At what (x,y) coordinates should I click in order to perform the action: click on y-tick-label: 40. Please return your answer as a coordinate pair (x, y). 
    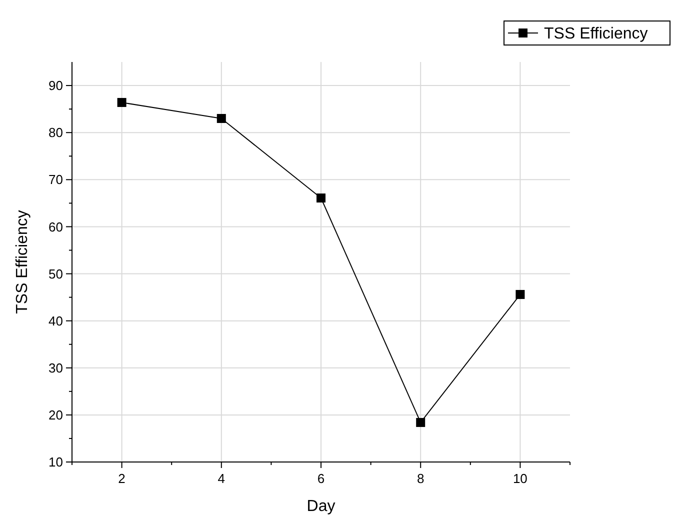
    Looking at the image, I should click on (55, 320).